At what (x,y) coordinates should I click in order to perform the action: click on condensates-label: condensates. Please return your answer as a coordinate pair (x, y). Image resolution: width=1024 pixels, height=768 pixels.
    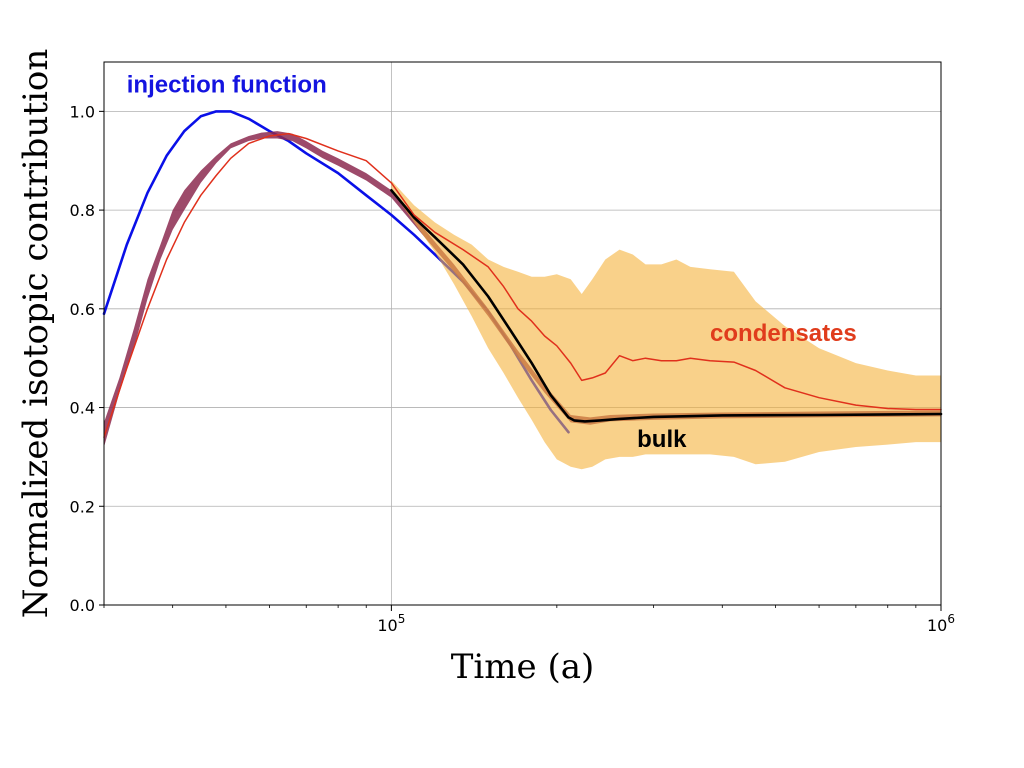
    Looking at the image, I should click on (783, 333).